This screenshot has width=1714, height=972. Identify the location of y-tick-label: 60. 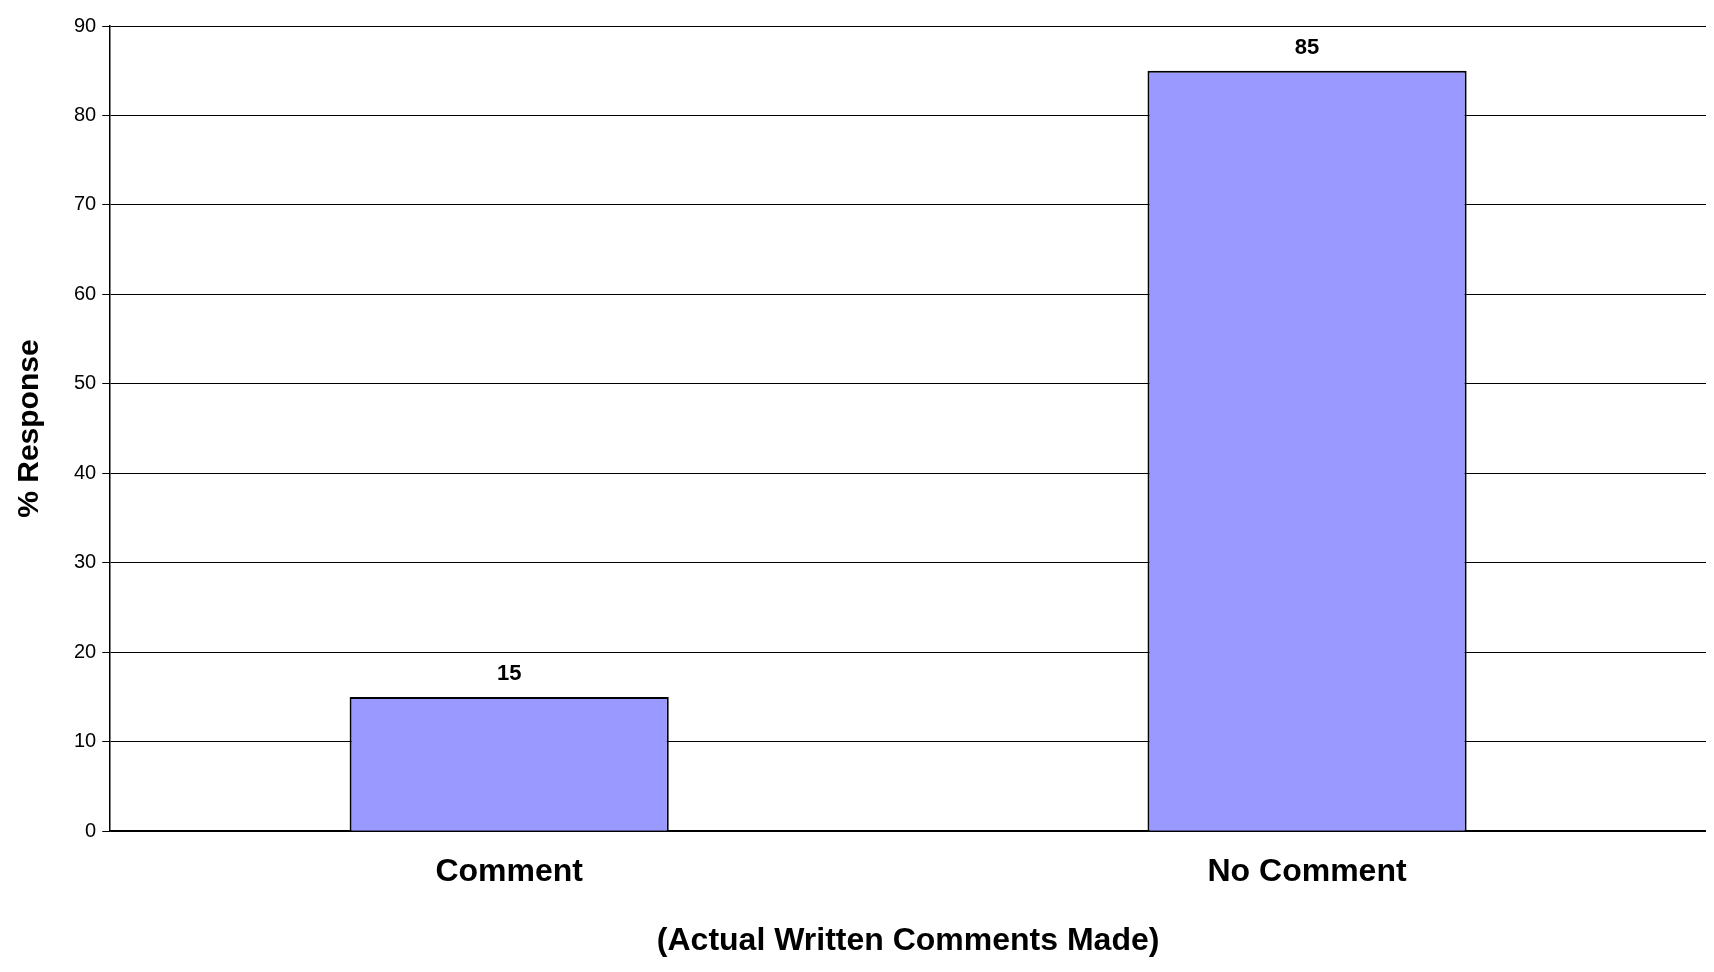
(85, 292).